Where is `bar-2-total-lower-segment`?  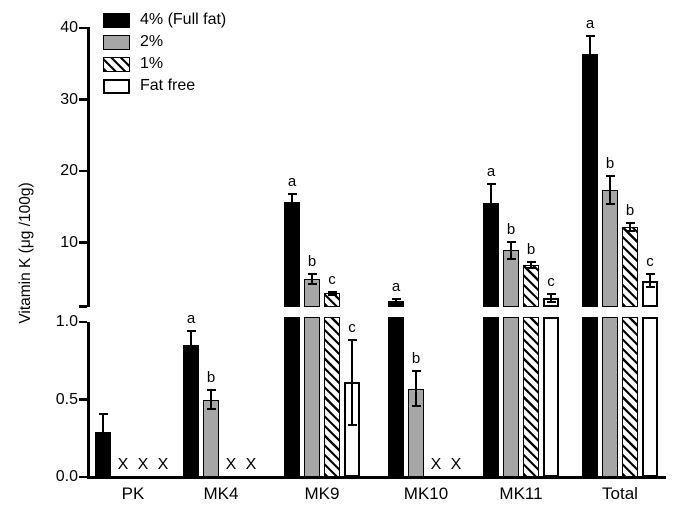
bar-2-total-lower-segment is located at coordinates (610, 397).